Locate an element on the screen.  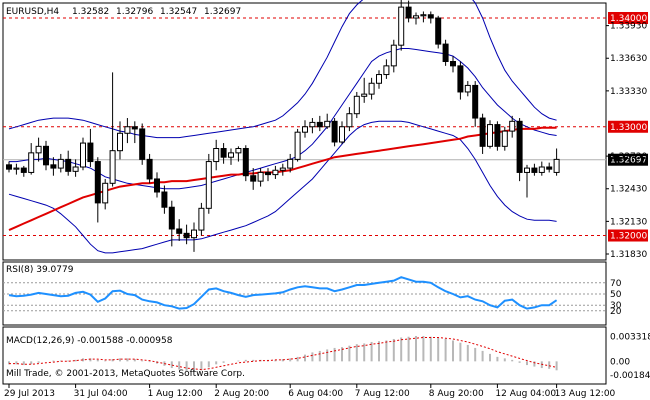
price-tick-label: 1.33930 is located at coordinates (628, 27).